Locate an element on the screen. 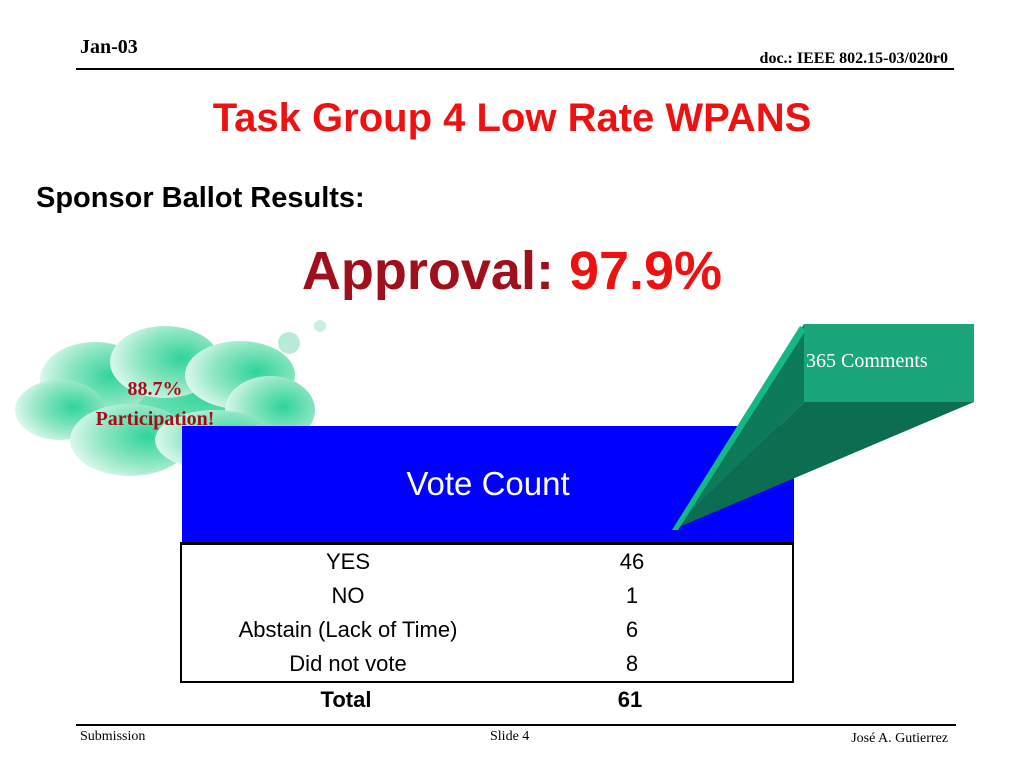  approval-line: Approval: 97.9% is located at coordinates (512, 271).